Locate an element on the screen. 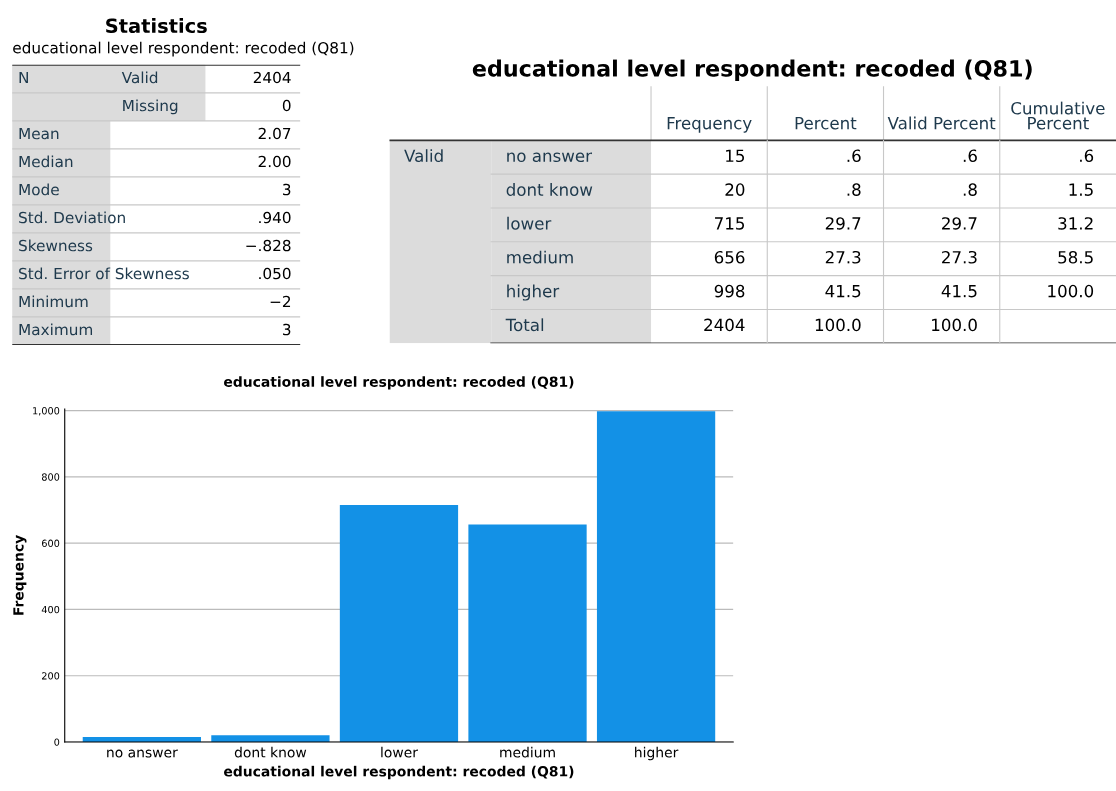 The image size is (1116, 791). category-label: higher is located at coordinates (533, 292).